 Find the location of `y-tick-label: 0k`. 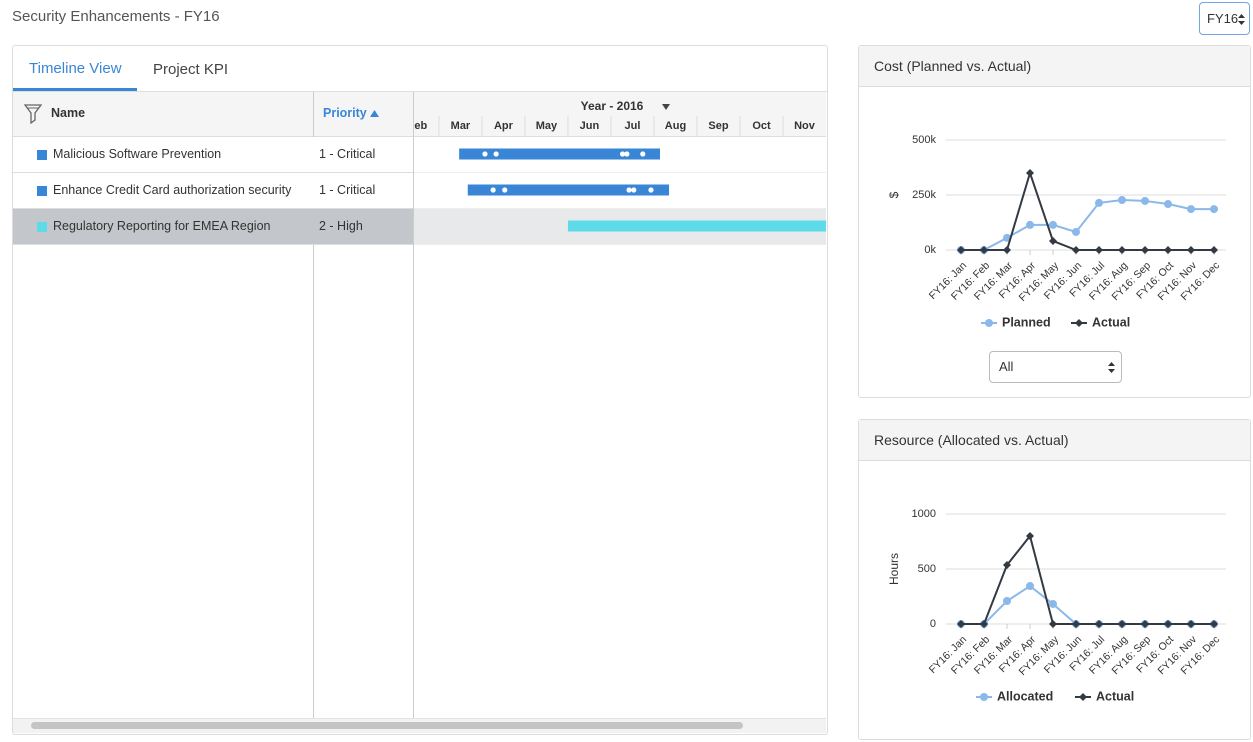

y-tick-label: 0k is located at coordinates (930, 250).